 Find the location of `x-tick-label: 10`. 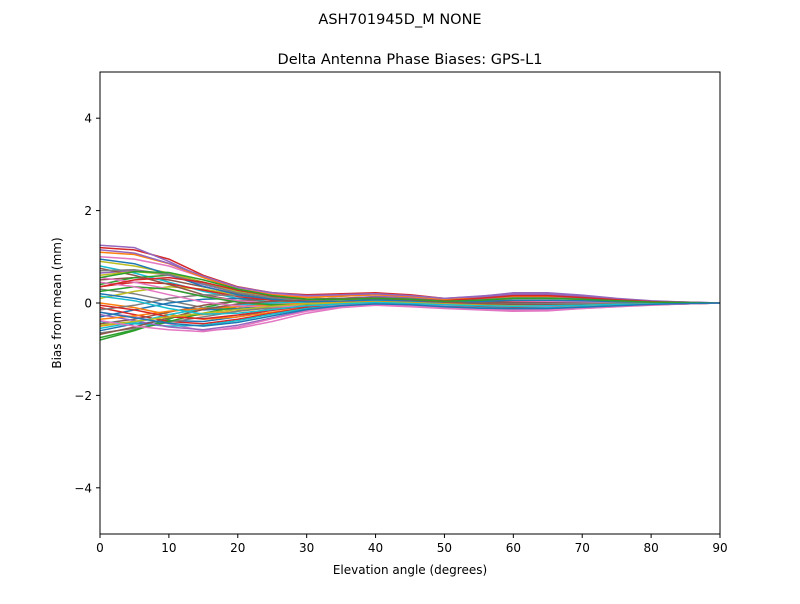

x-tick-label: 10 is located at coordinates (168, 548).